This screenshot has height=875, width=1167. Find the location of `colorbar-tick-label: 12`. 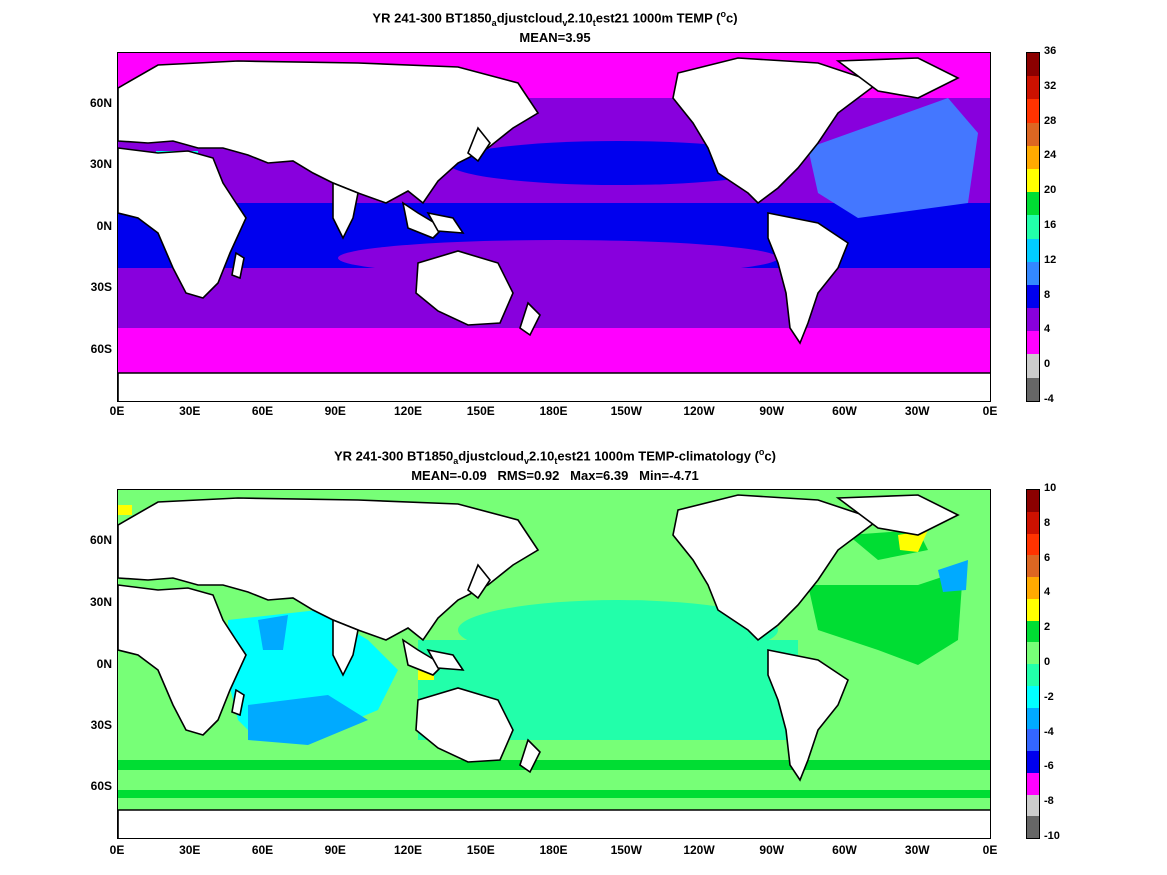

colorbar-tick-label: 12 is located at coordinates (1050, 259).